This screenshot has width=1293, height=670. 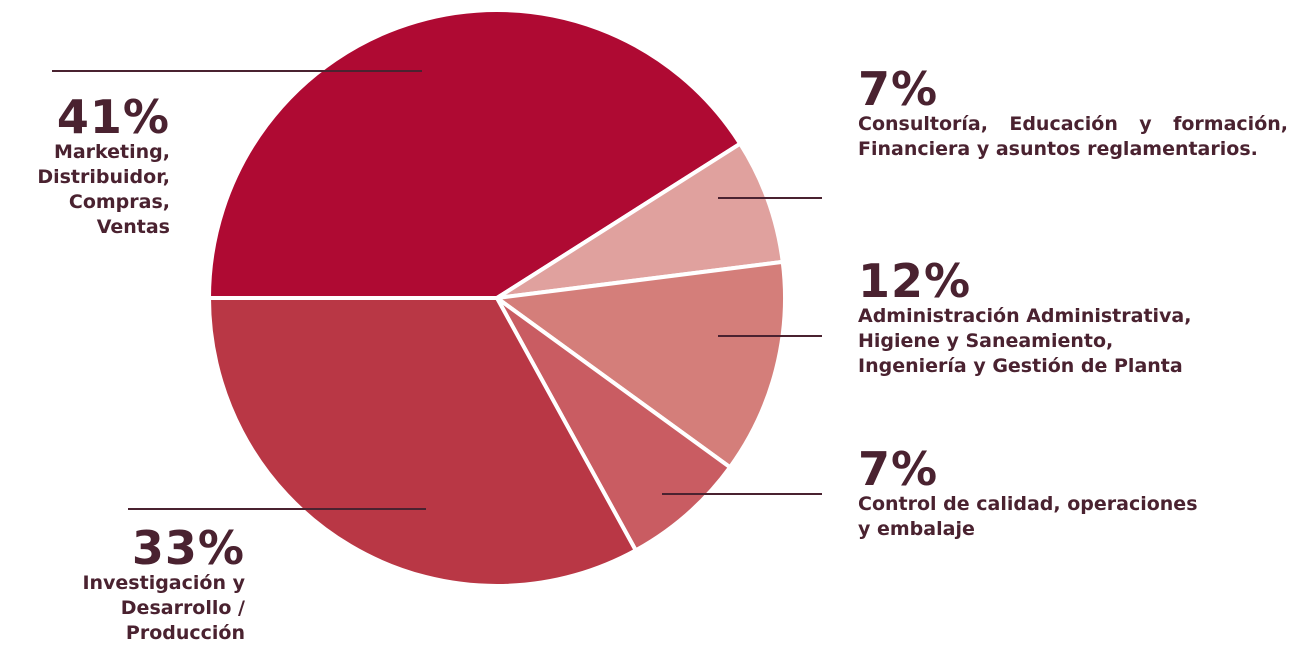 What do you see at coordinates (188, 548) in the screenshot?
I see `percent-label-investigacion: 33%` at bounding box center [188, 548].